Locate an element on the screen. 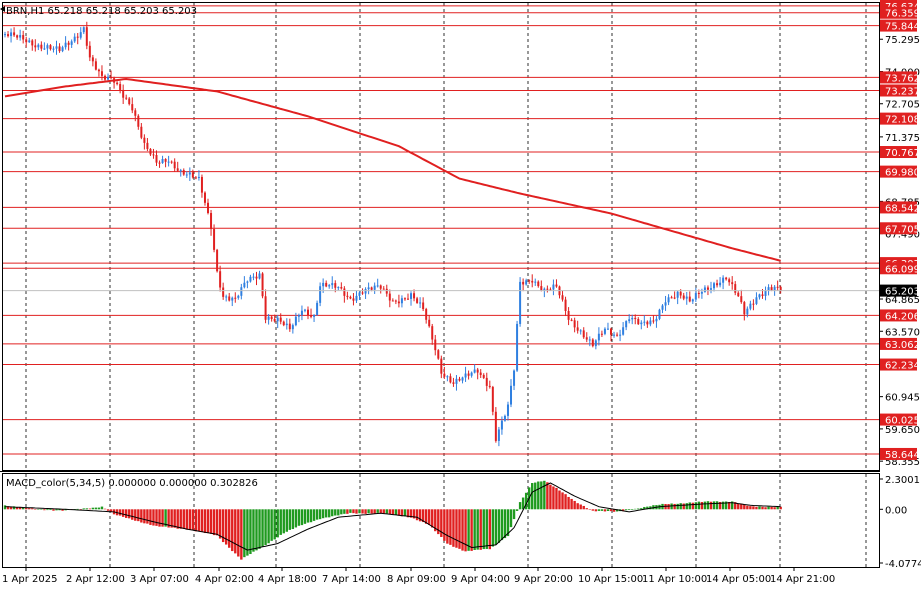 This screenshot has width=921, height=594. macd-signal-line is located at coordinates (392, 516).